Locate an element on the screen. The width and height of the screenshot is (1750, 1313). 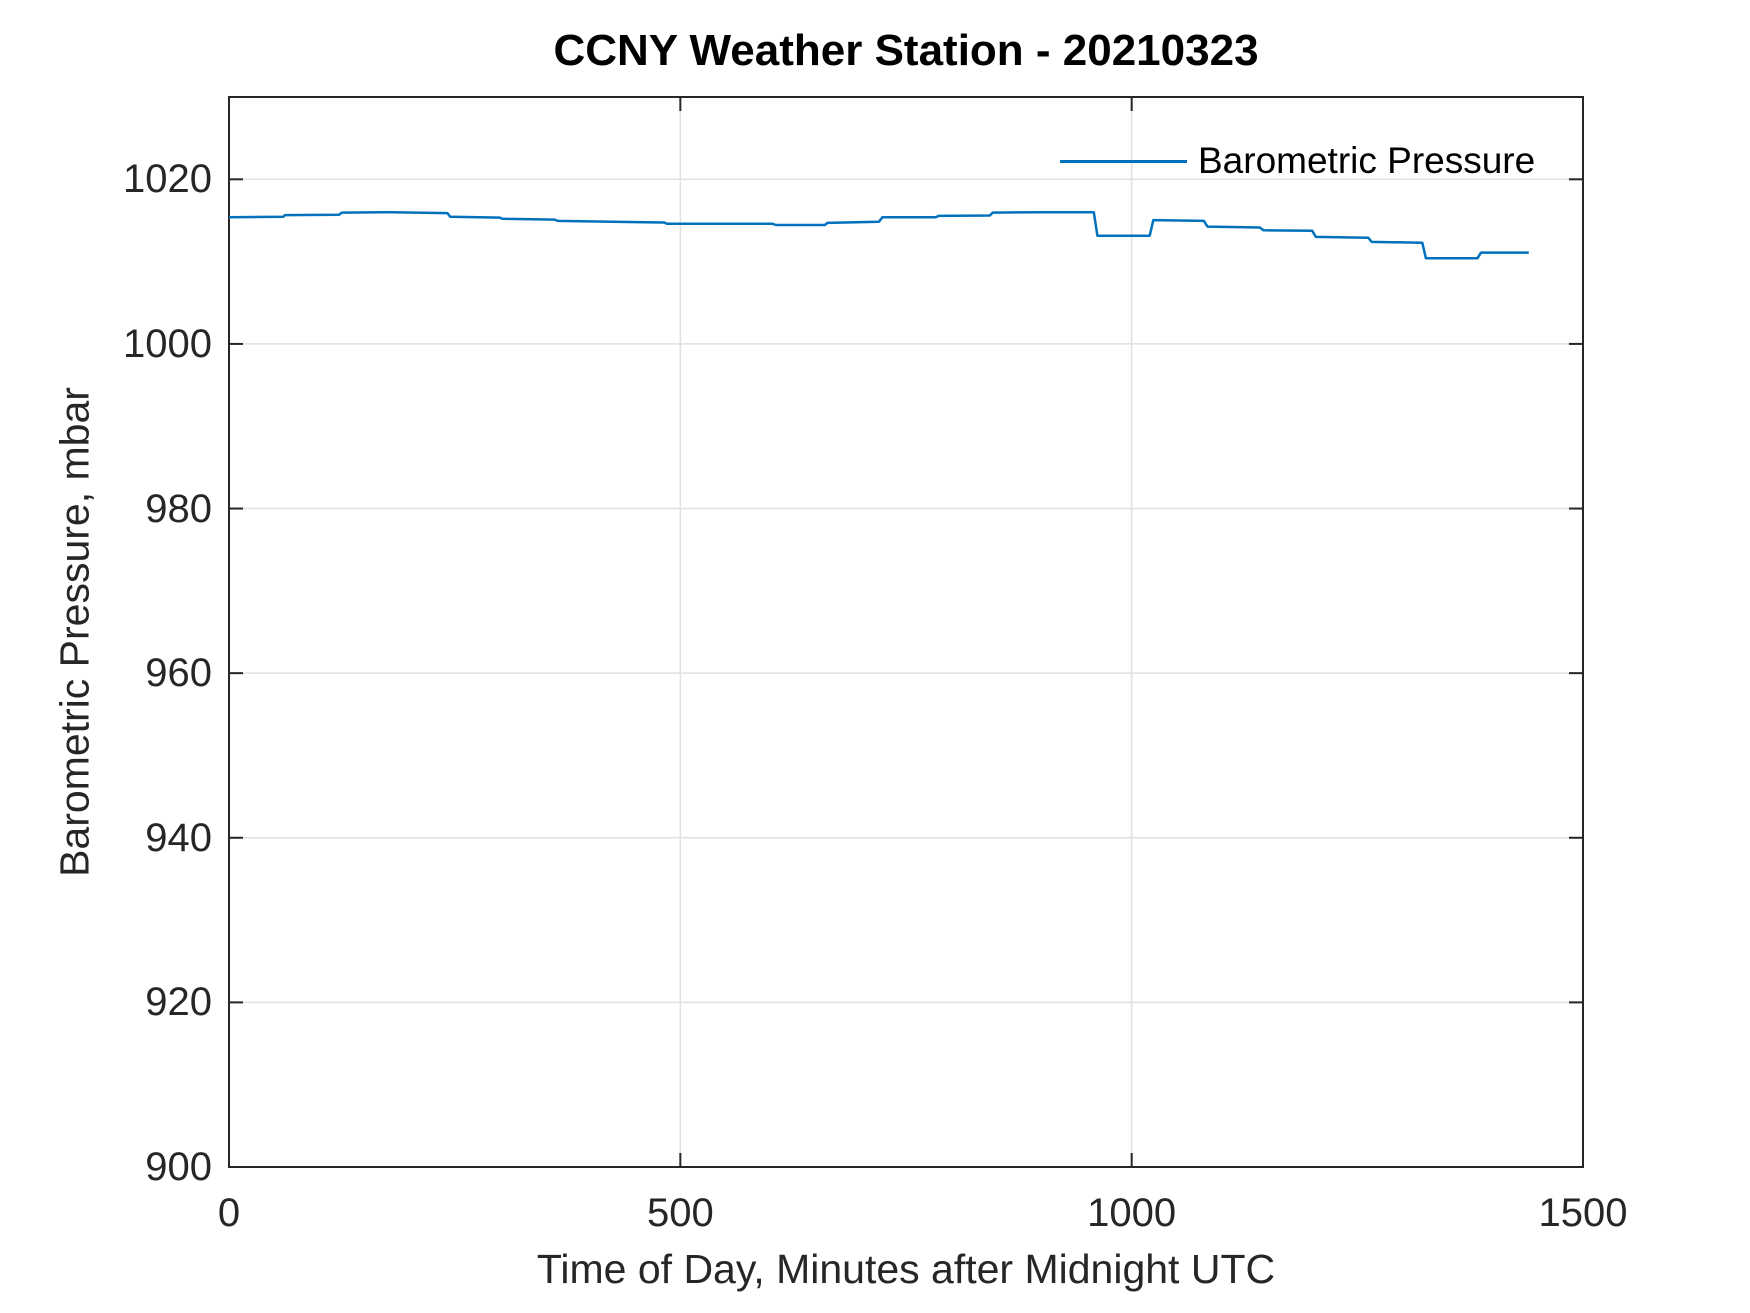
y-tick-label: 920 is located at coordinates (178, 1002).